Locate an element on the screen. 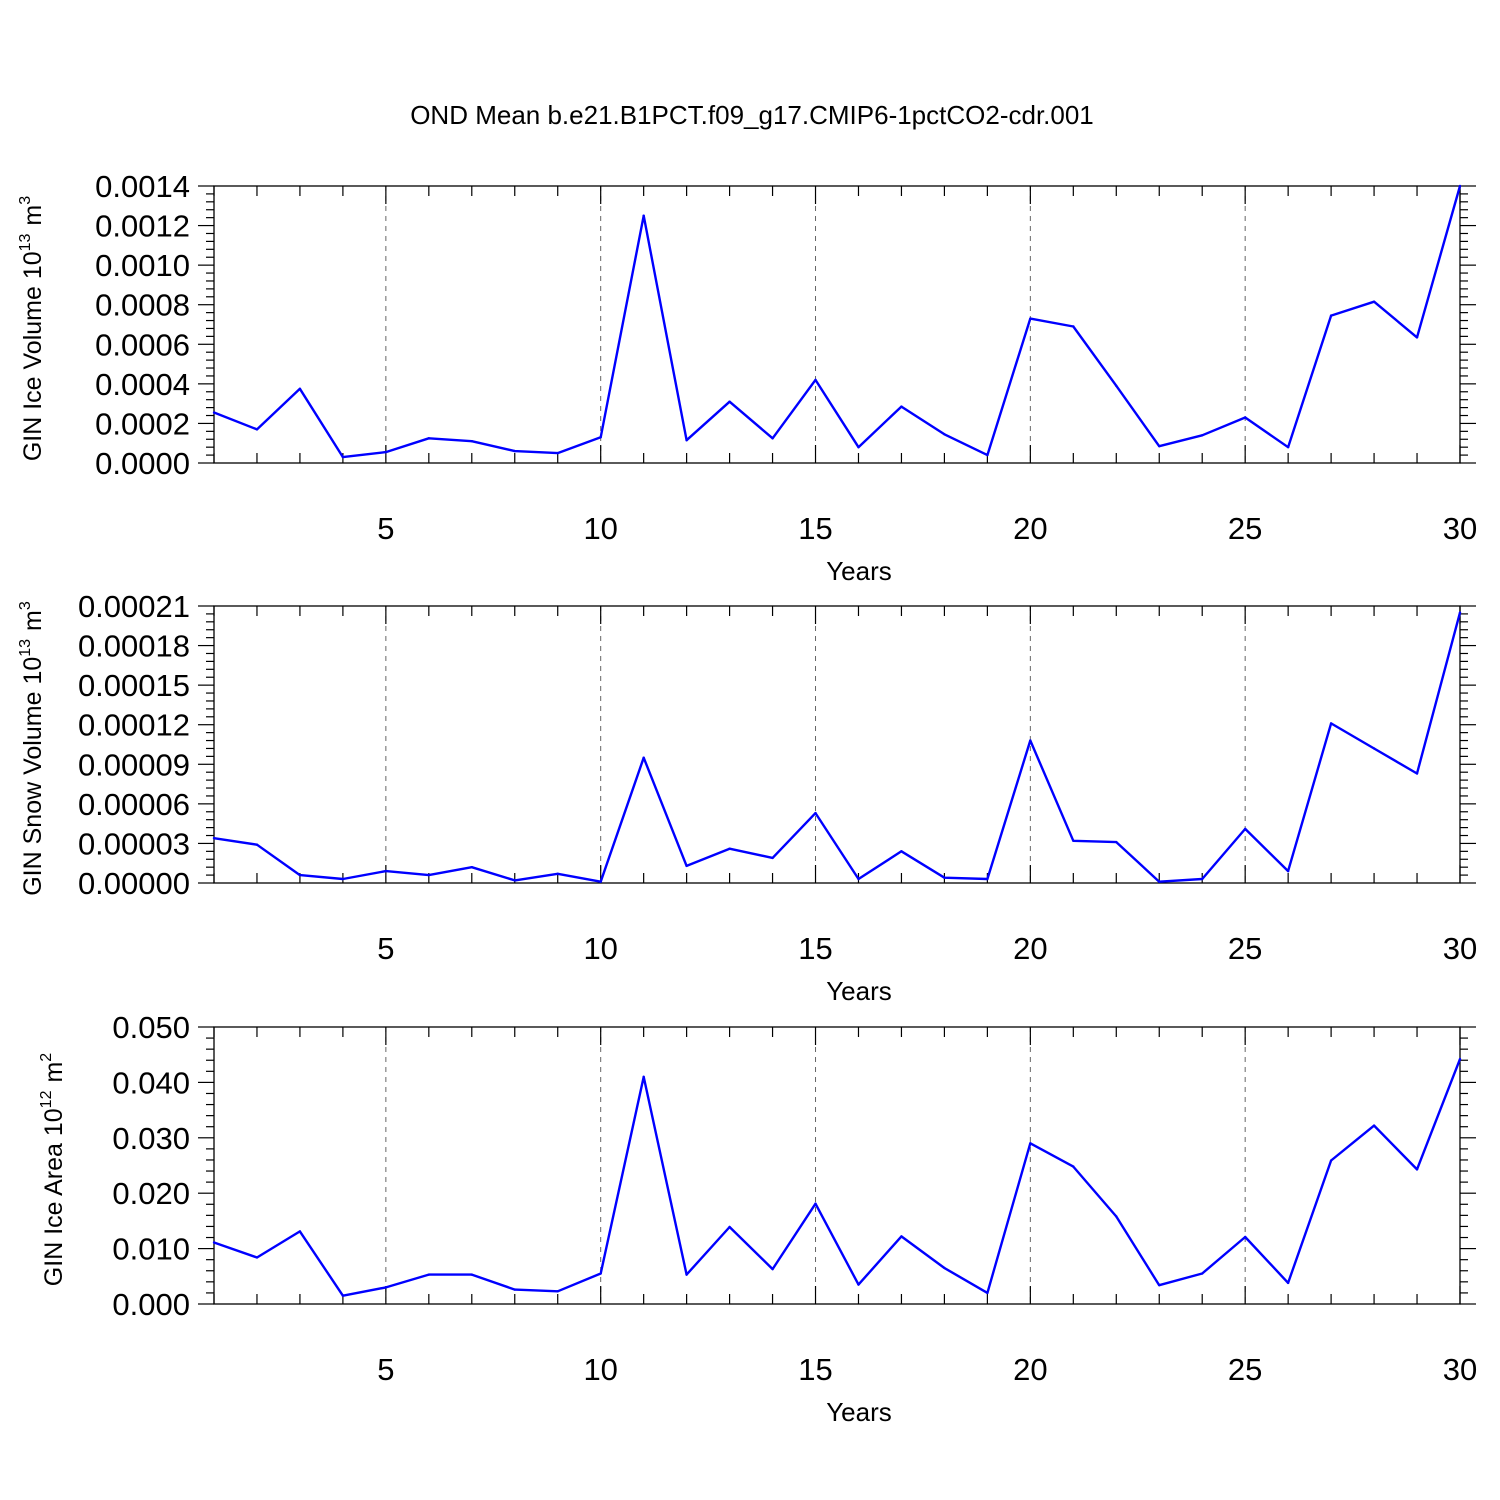  y-tick-label: 0.050 is located at coordinates (151, 1027).